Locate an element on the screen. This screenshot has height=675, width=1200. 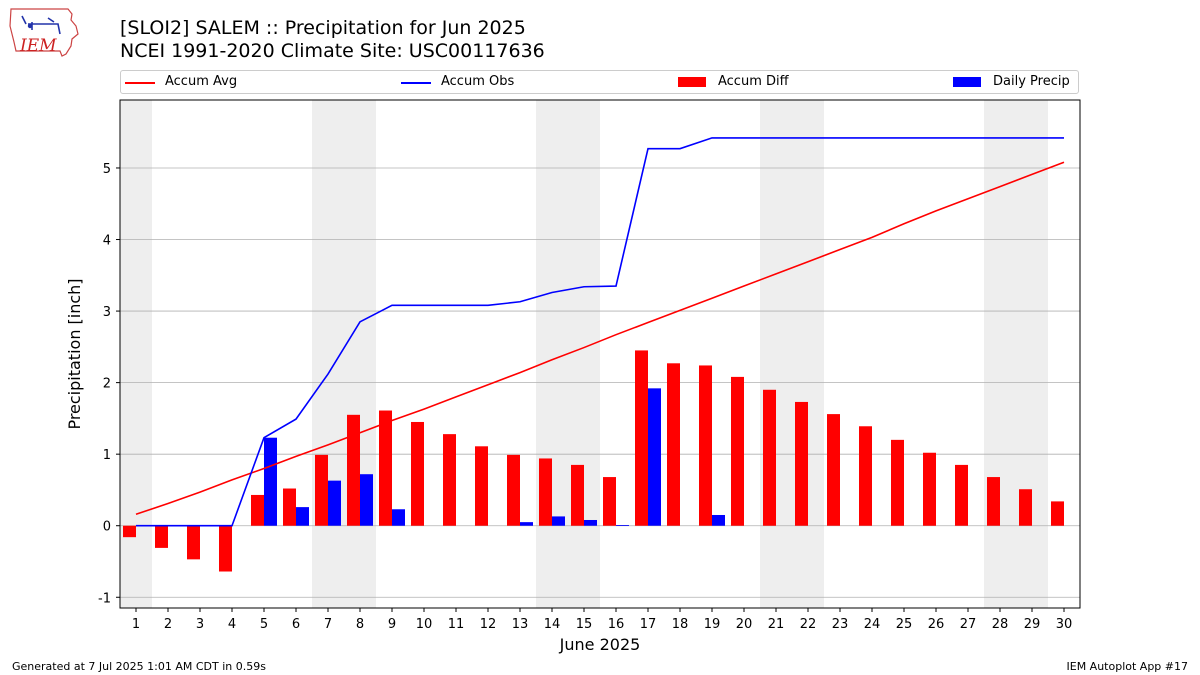
x-axis-label: June 2025 is located at coordinates (600, 644).